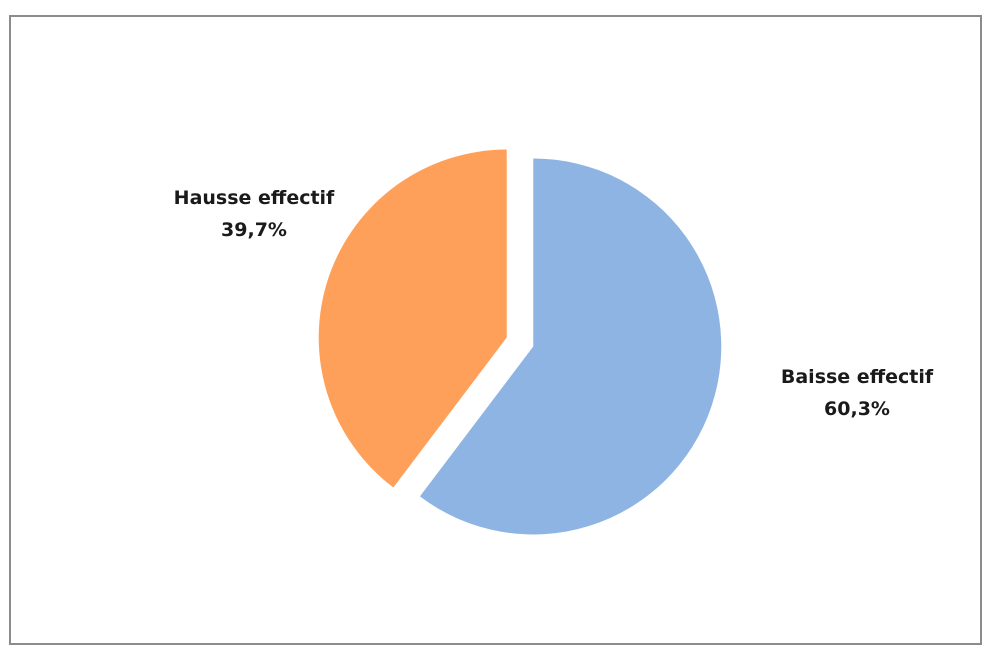 This screenshot has width=990, height=645. What do you see at coordinates (412, 318) in the screenshot?
I see `pie-slice-hausse-effectif` at bounding box center [412, 318].